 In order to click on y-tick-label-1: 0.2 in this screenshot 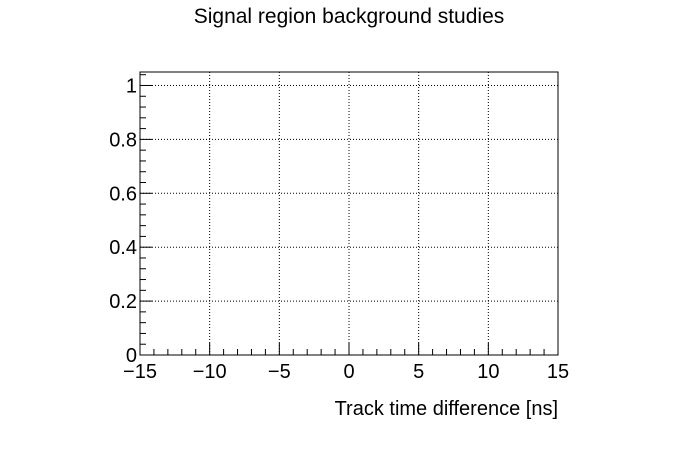, I will do `click(123, 302)`.